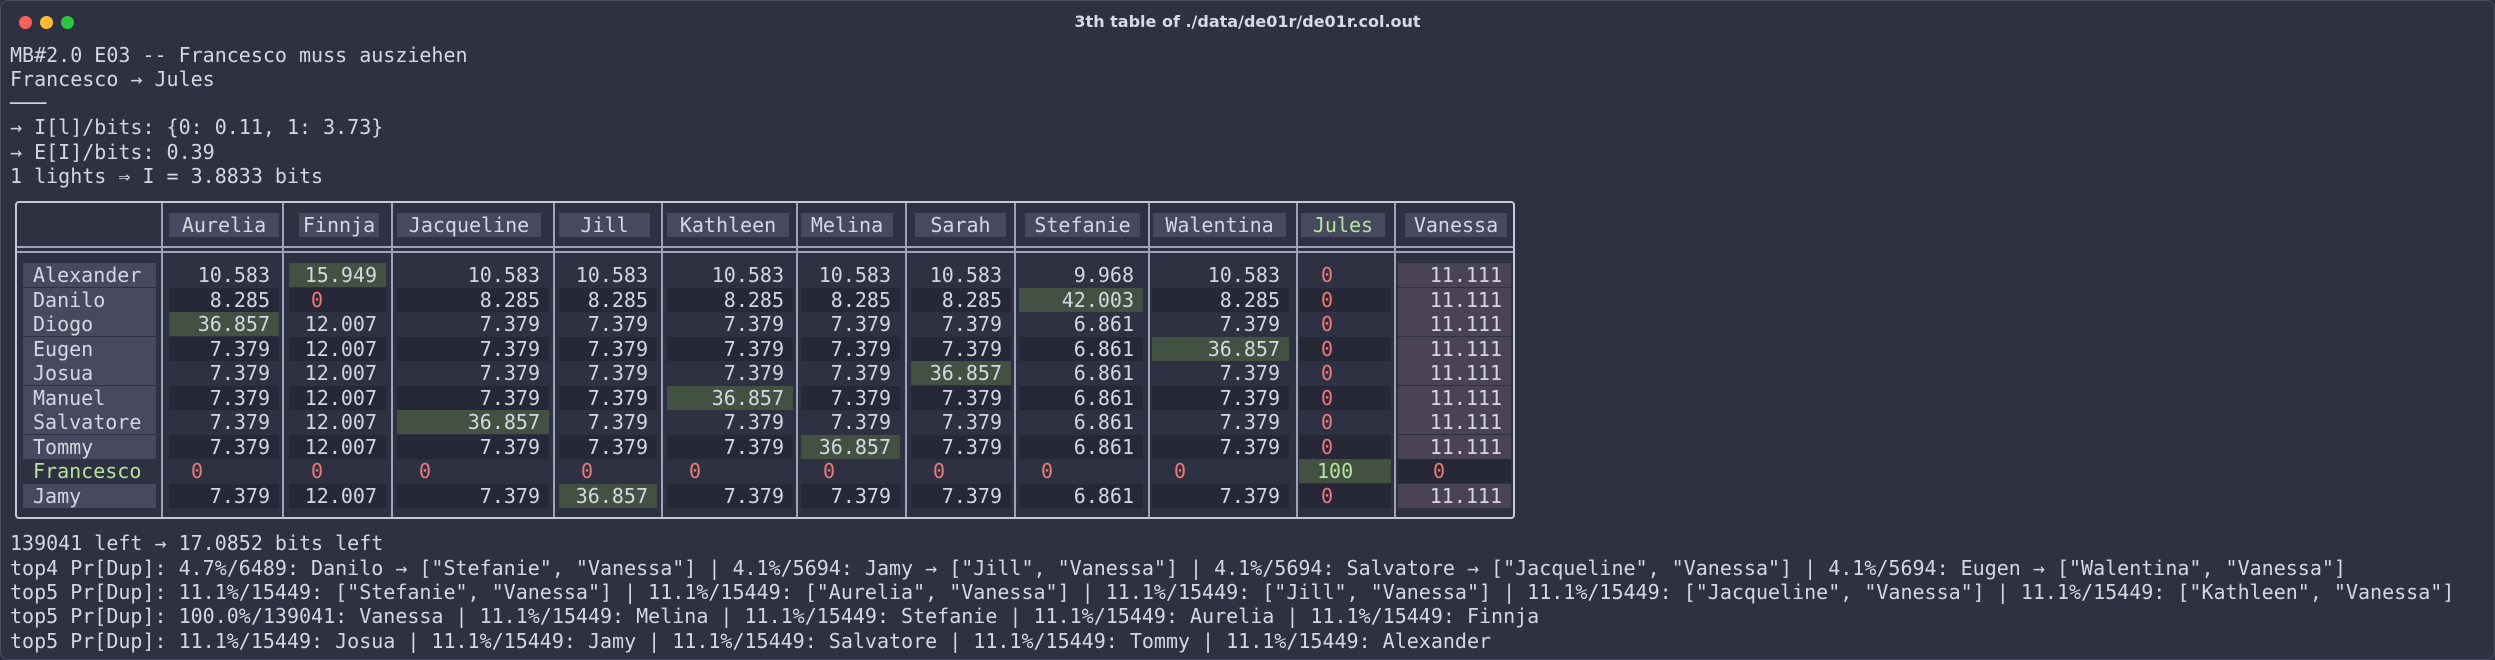  Describe the element at coordinates (337, 275) in the screenshot. I see `table-cell: 15.949` at that location.